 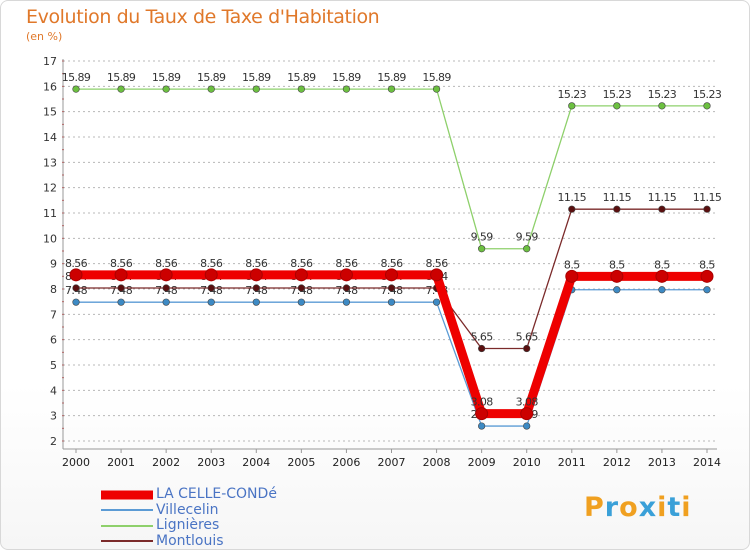 I want to click on y-tick-label: 2, so click(x=53, y=441).